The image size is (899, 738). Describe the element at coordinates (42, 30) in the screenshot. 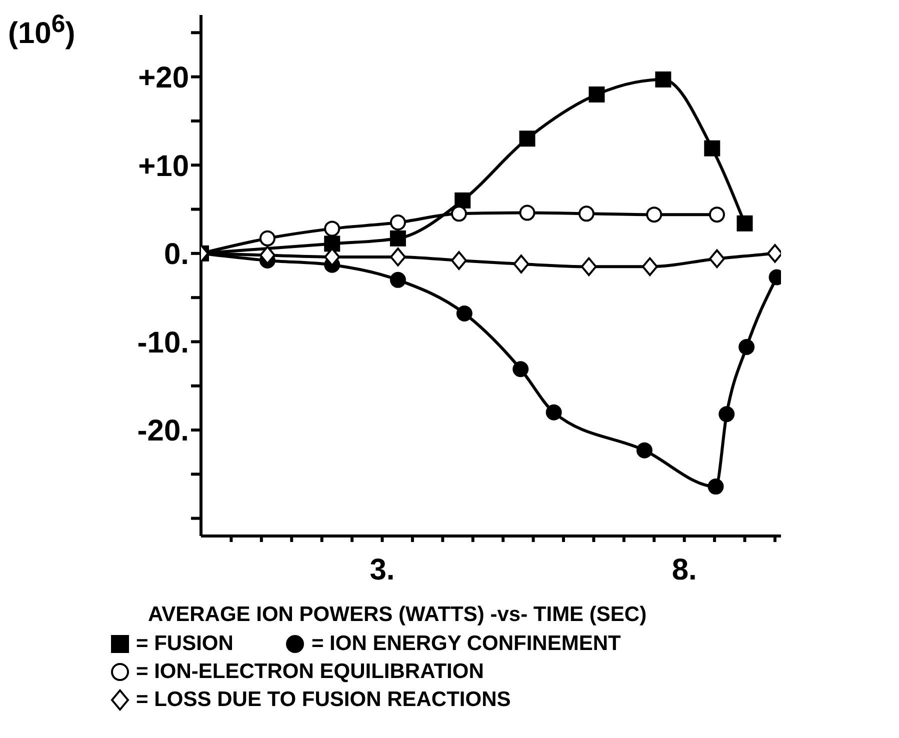

I see `y-axis-title: (10$^{6}$)` at that location.